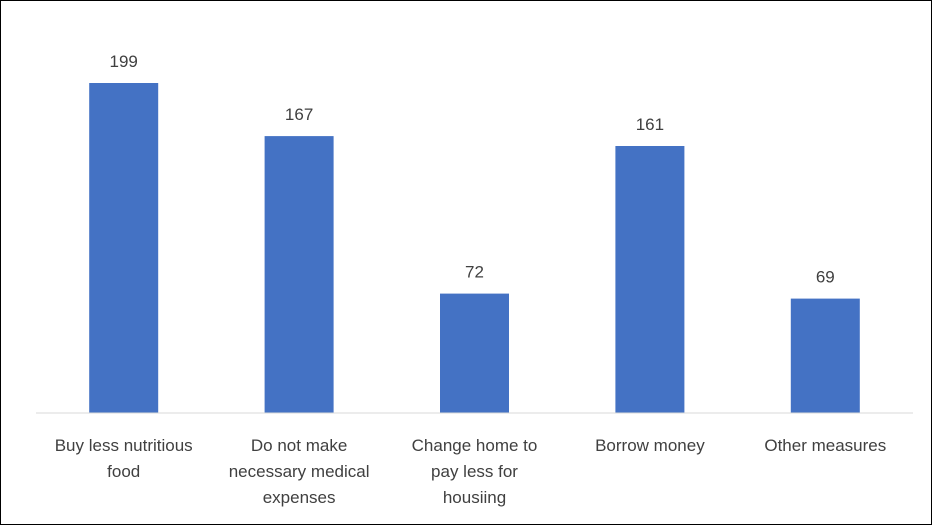 The height and width of the screenshot is (525, 932). What do you see at coordinates (475, 445) in the screenshot?
I see `x-tick-label-2-line-0: Change home to` at bounding box center [475, 445].